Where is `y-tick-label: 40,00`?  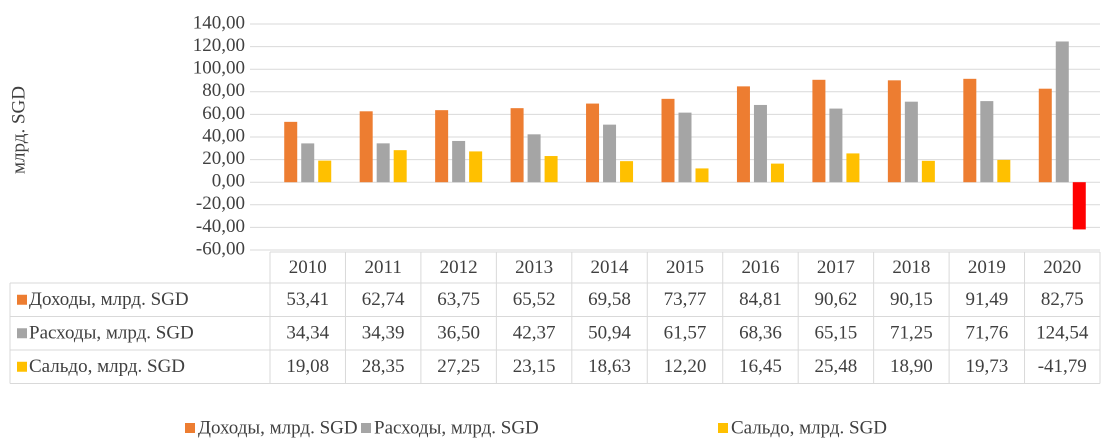
y-tick-label: 40,00 is located at coordinates (223, 135).